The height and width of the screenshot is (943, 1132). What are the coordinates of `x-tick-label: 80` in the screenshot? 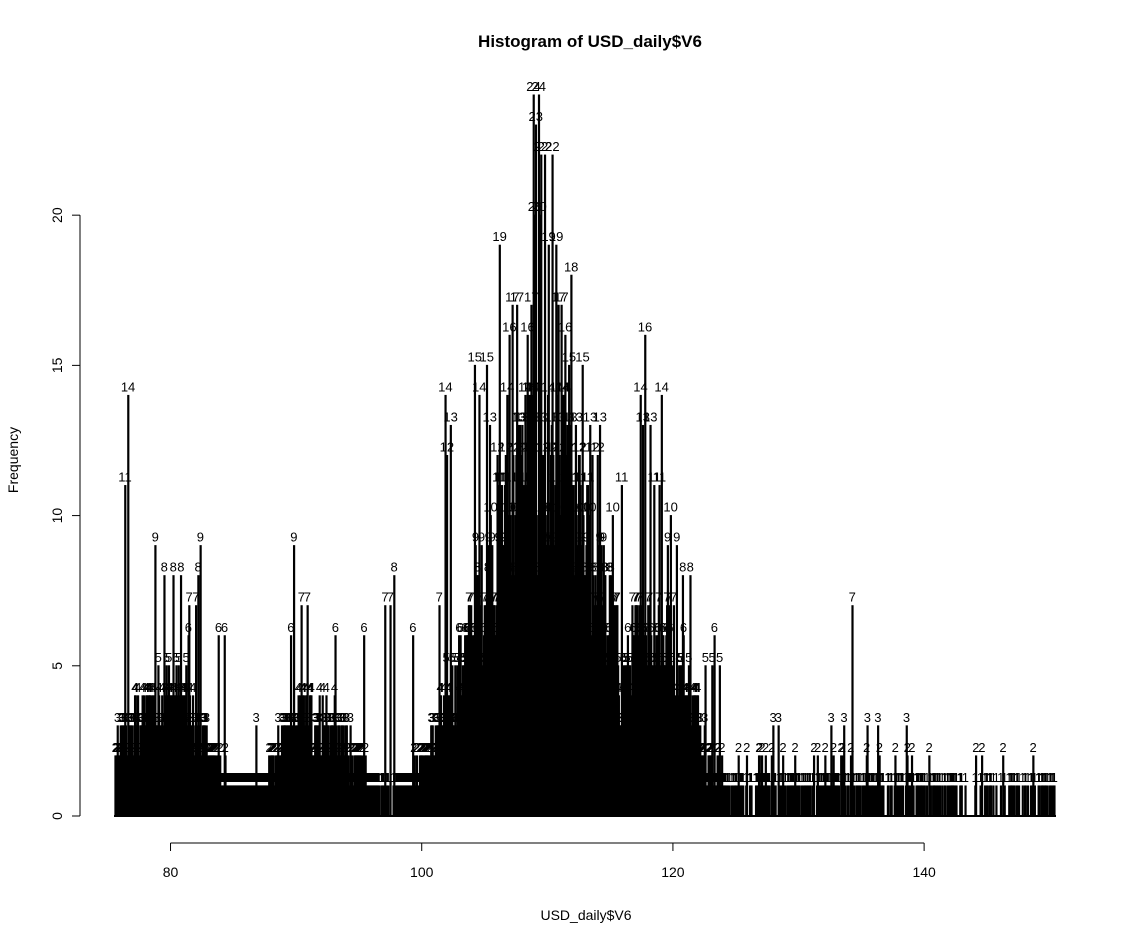 It's located at (171, 872).